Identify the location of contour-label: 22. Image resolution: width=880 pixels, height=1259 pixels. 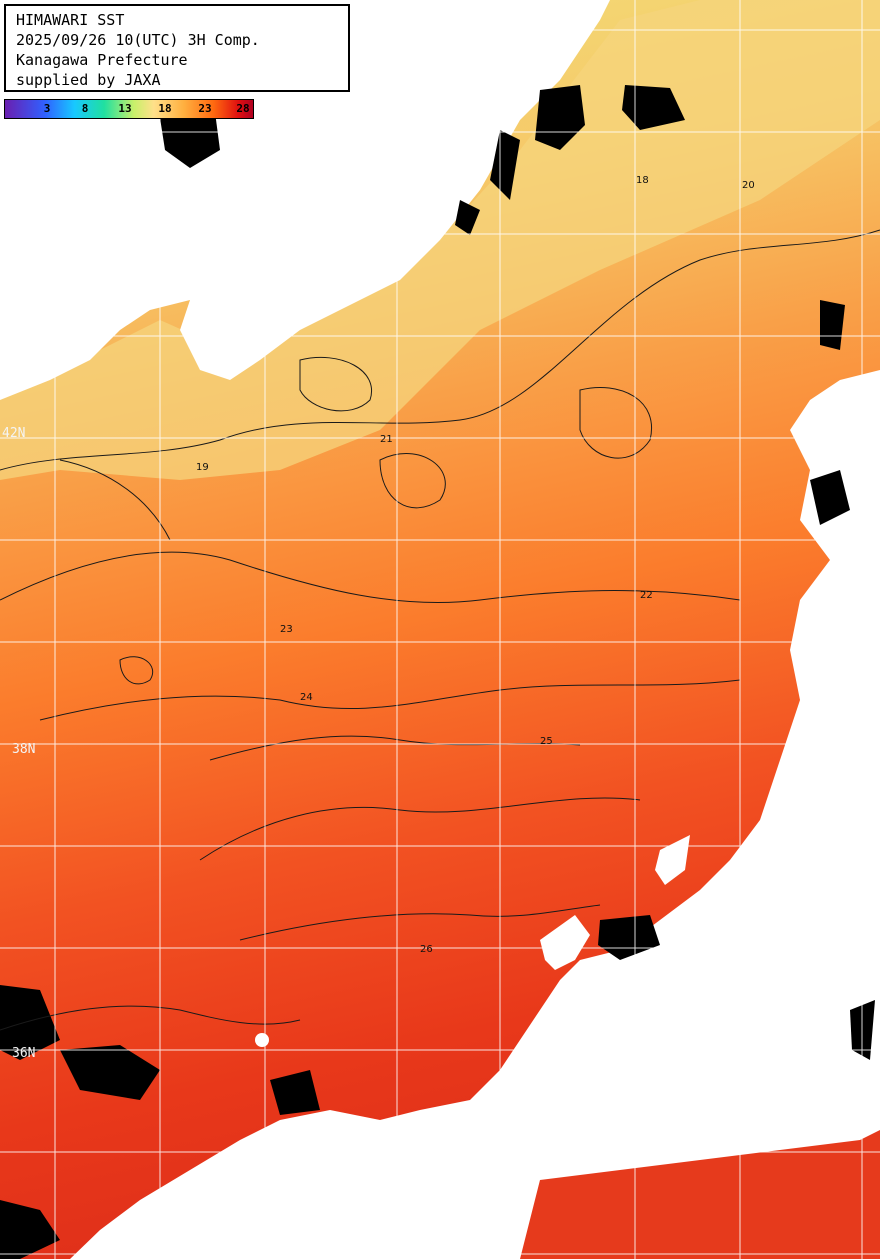
(646, 595).